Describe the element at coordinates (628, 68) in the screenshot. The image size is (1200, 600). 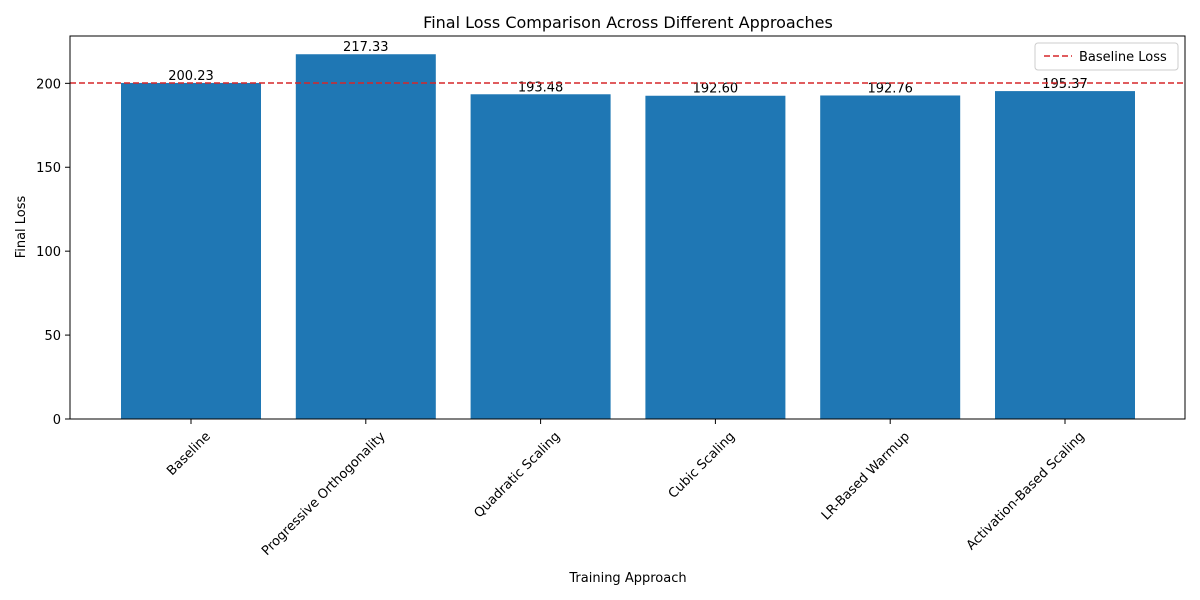
I see `data-labels-layer: 200.23 217.33 193.48 192.60 192.76 195.37` at that location.